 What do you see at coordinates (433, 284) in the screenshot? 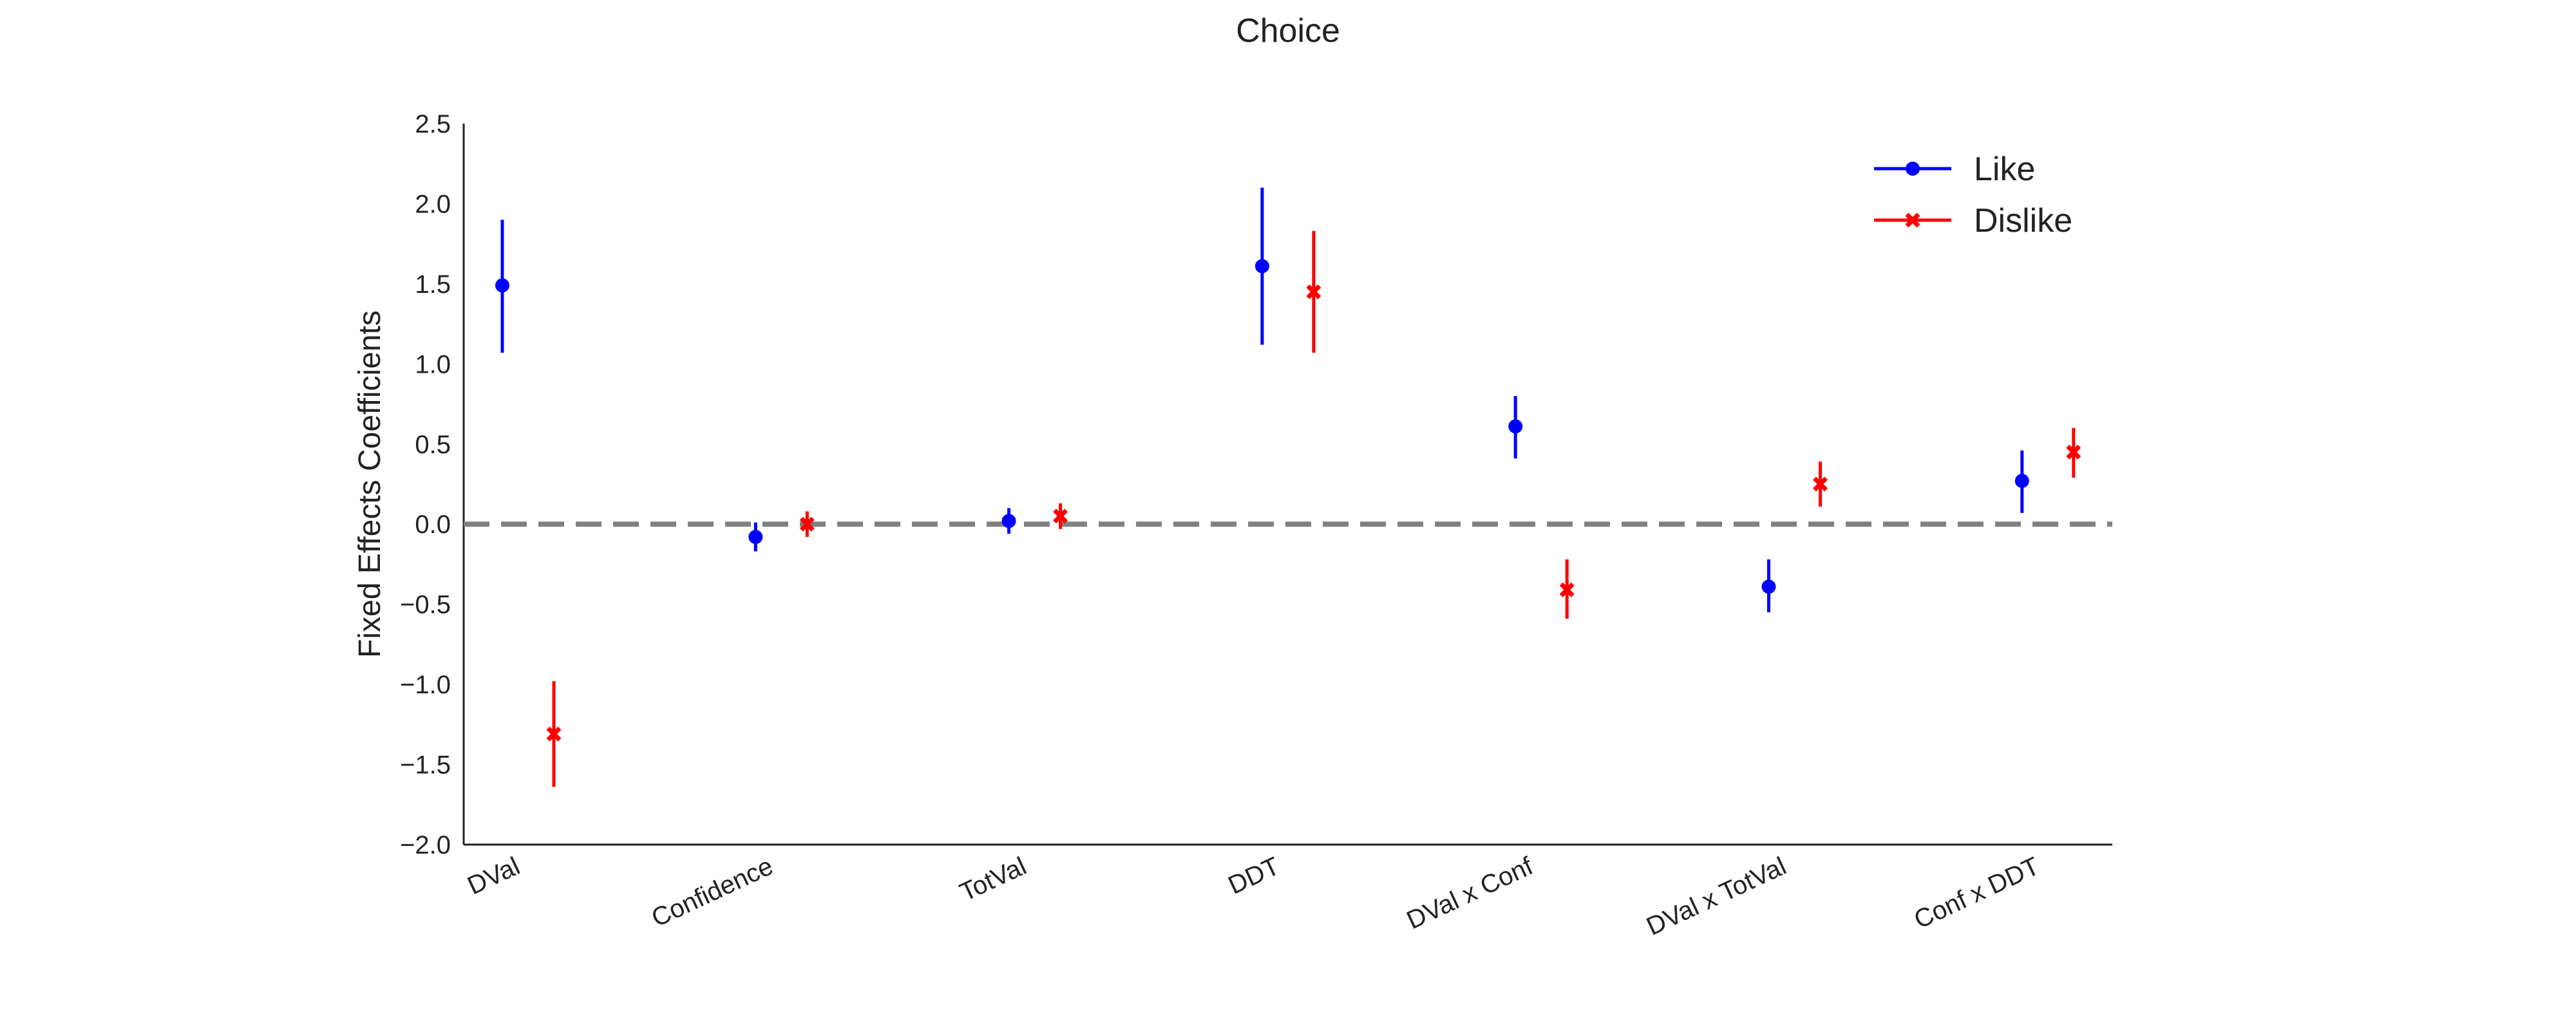
I see `y-tick-label: 1.5` at bounding box center [433, 284].